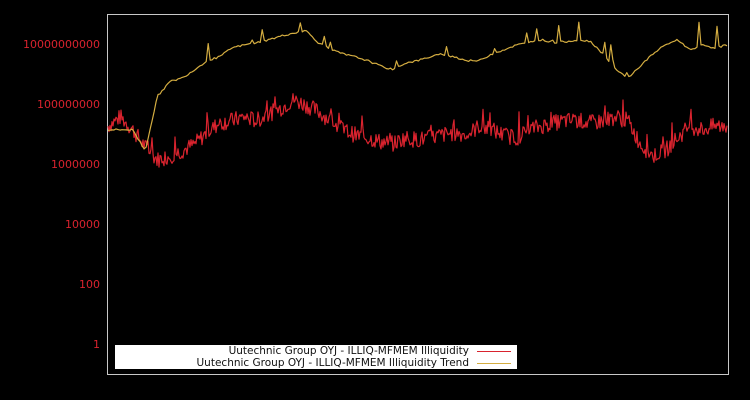  I want to click on y-tick-label: 100, so click(89, 284).